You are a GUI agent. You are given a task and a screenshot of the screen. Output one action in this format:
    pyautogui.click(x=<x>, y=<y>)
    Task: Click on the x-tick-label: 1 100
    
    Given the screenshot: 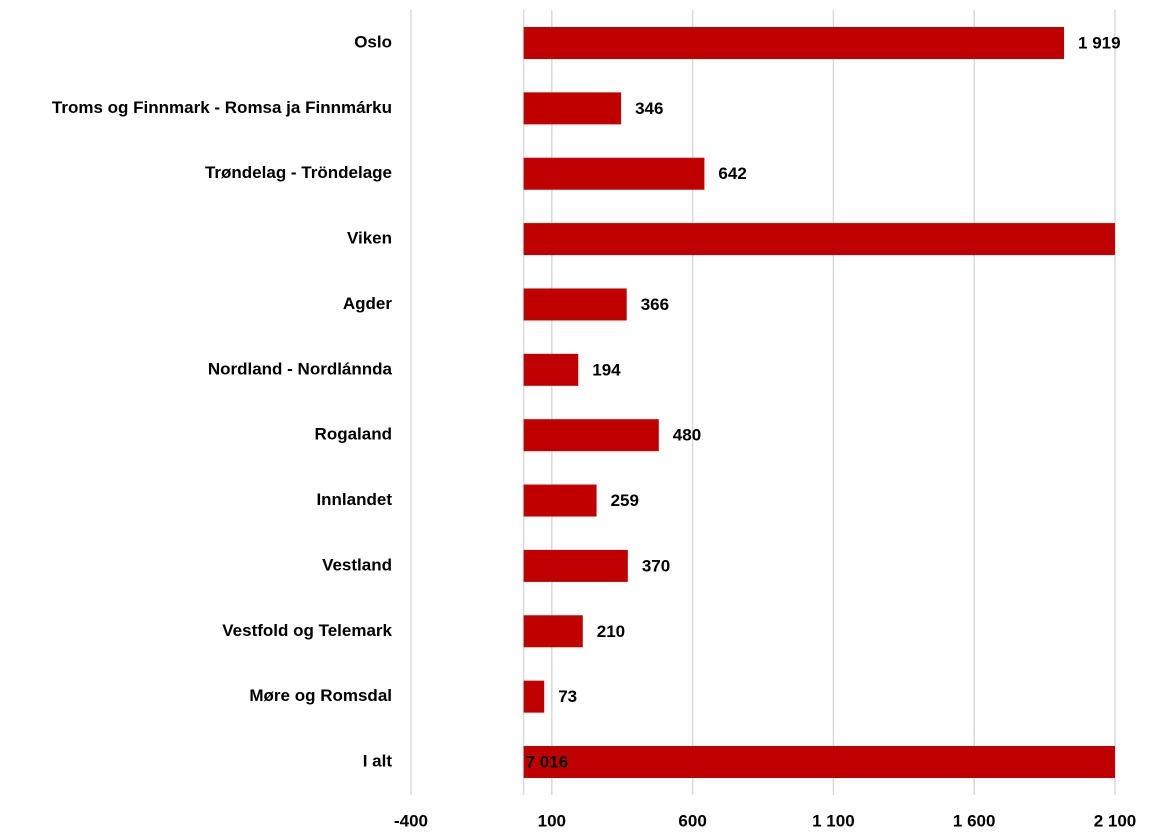 What is the action you would take?
    pyautogui.click(x=833, y=820)
    